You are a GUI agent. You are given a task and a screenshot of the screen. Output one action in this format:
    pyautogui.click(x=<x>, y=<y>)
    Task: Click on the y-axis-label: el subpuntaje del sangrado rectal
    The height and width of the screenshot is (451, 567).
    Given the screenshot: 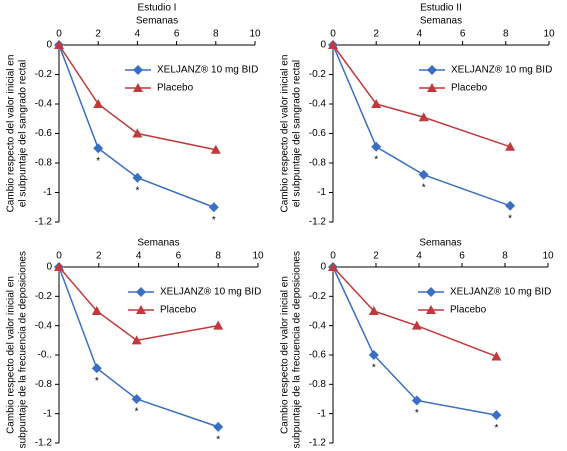 What is the action you would take?
    pyautogui.click(x=297, y=133)
    